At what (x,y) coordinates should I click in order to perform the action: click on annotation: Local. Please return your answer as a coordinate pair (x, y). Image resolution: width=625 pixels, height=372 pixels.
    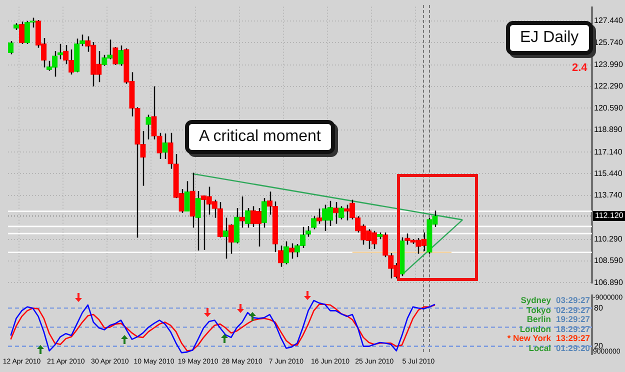
    Looking at the image, I should click on (539, 348).